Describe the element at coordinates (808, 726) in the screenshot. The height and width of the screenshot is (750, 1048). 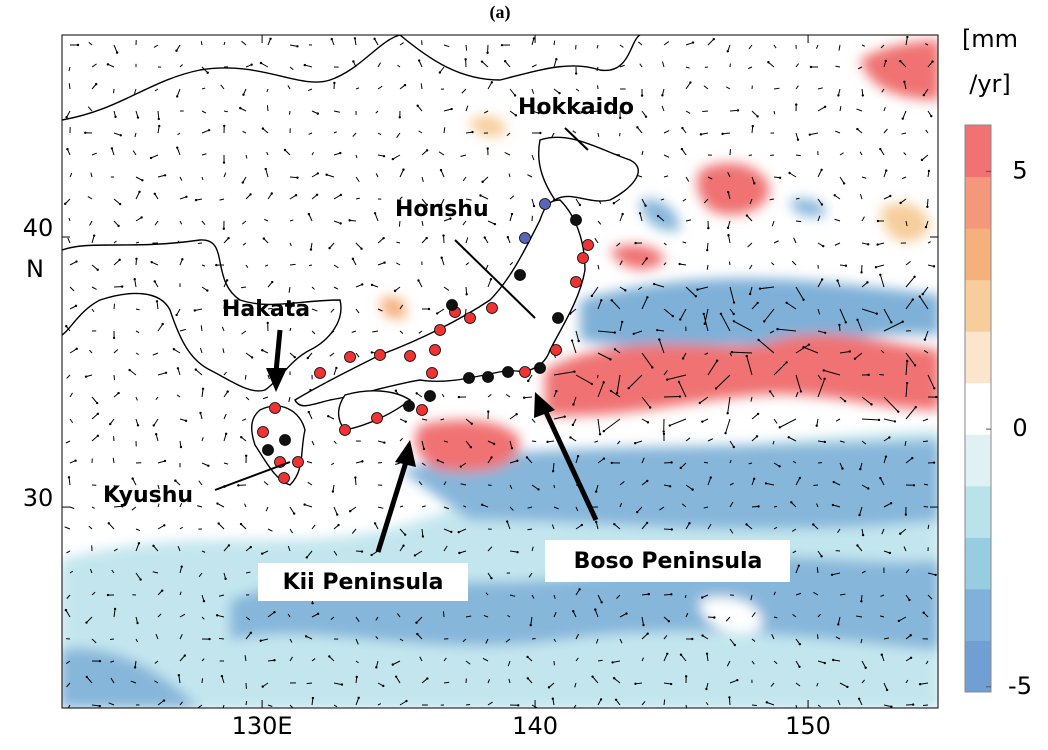
I see `x-tick-label: 150` at that location.